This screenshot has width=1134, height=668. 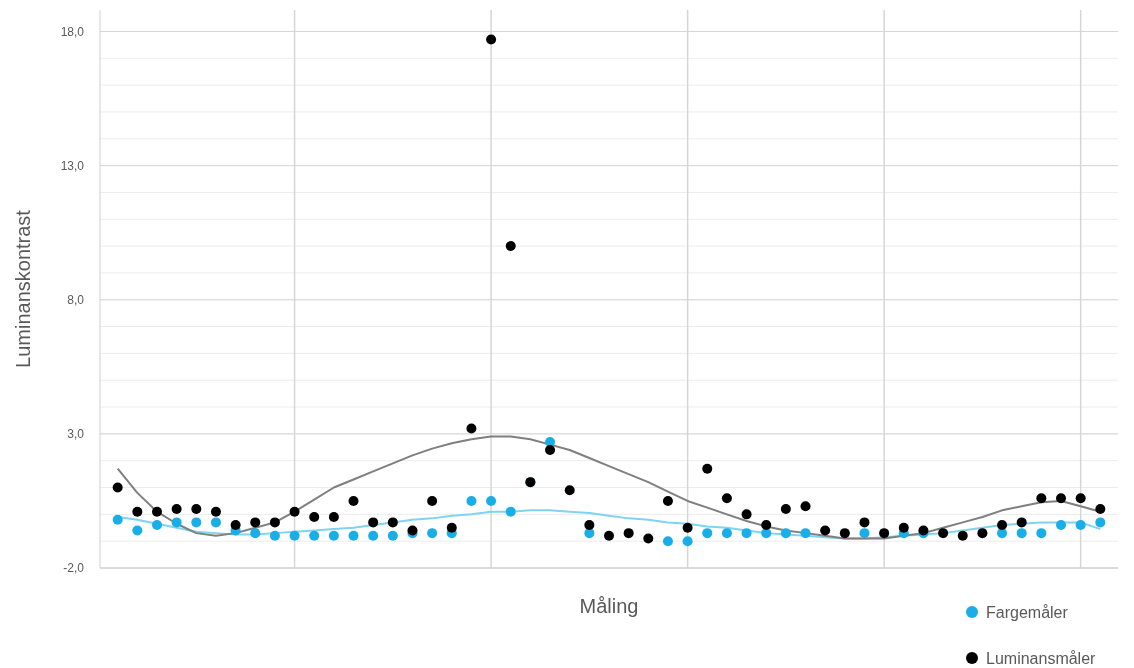 I want to click on y-axis-title: Luminanskontrast, so click(x=23, y=288).